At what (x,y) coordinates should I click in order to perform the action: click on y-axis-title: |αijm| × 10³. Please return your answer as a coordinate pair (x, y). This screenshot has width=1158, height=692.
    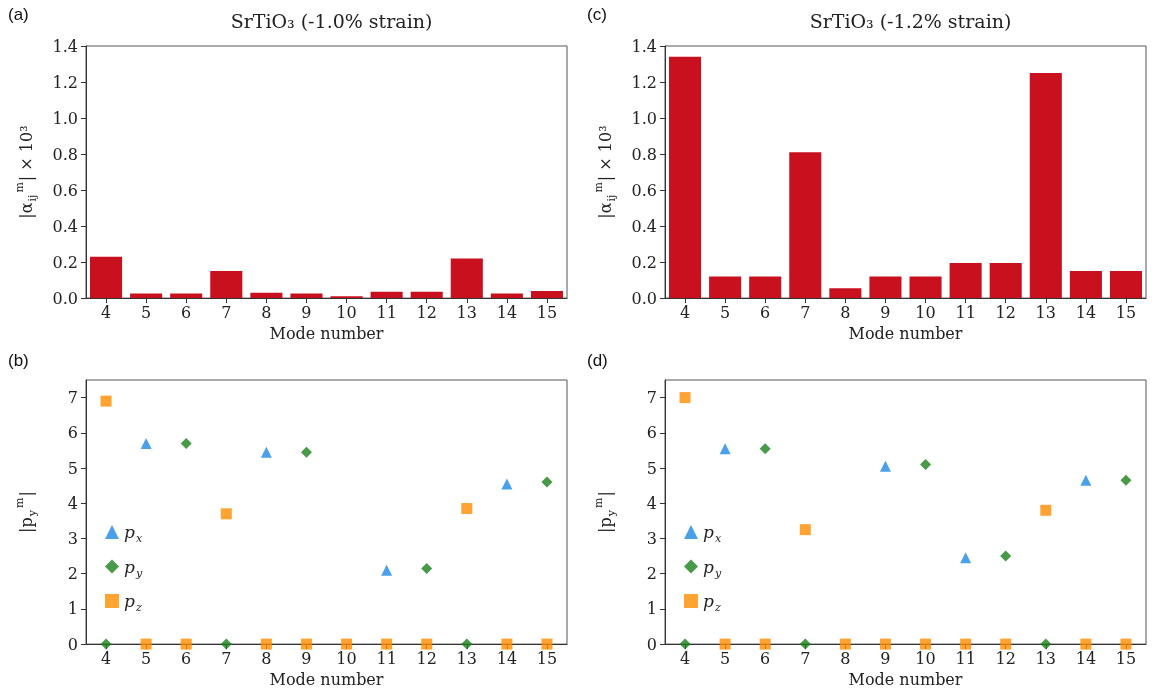
    Looking at the image, I should click on (605, 172).